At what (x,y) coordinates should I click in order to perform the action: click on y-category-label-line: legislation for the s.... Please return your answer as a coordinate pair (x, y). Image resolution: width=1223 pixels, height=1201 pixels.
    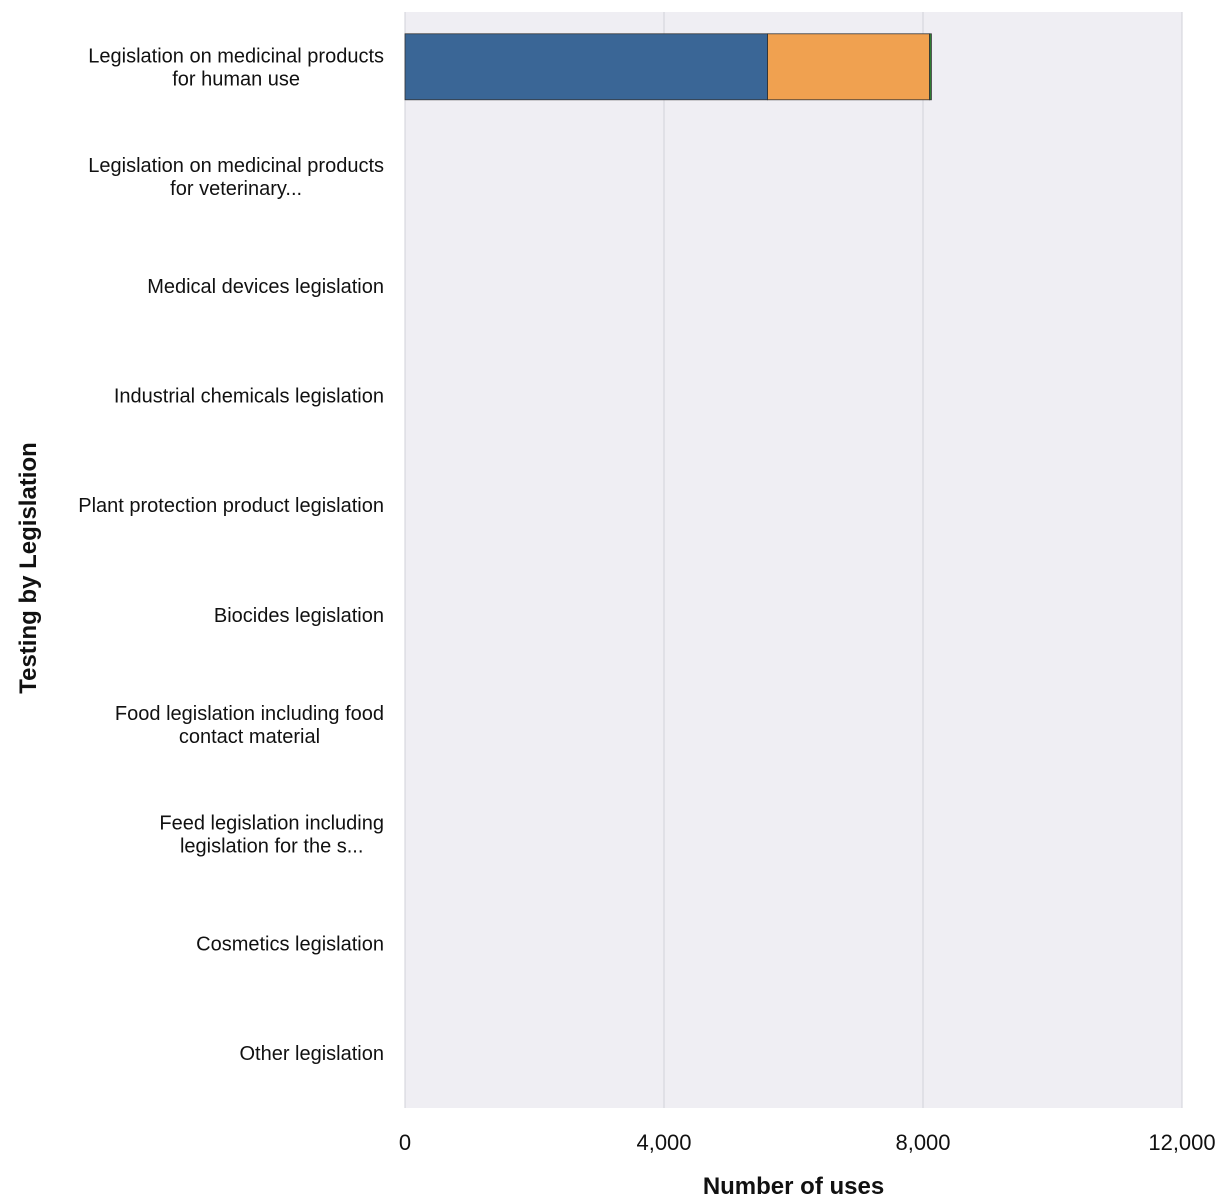
    Looking at the image, I should click on (271, 847).